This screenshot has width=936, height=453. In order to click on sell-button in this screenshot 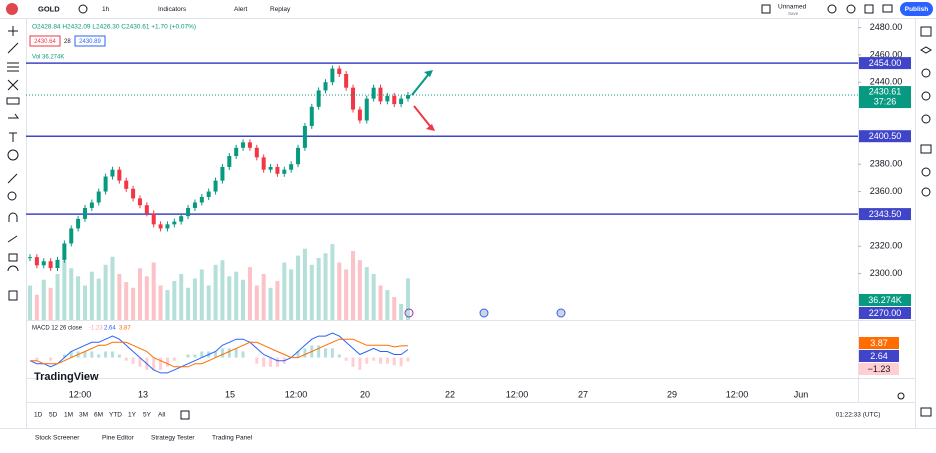, I will do `click(45, 41)`.